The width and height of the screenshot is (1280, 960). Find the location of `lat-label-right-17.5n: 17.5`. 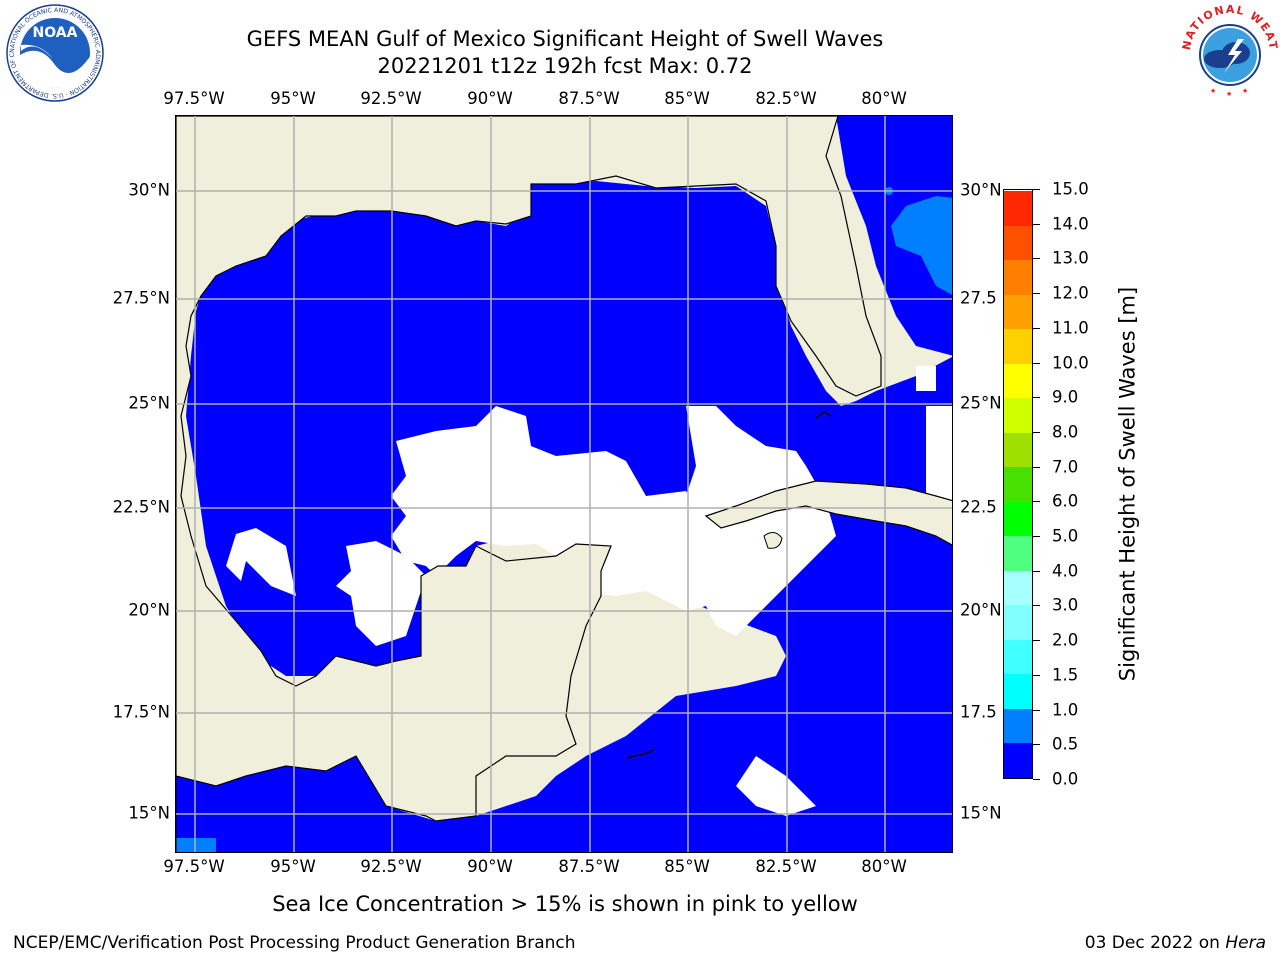

lat-label-right-17.5n: 17.5 is located at coordinates (978, 712).